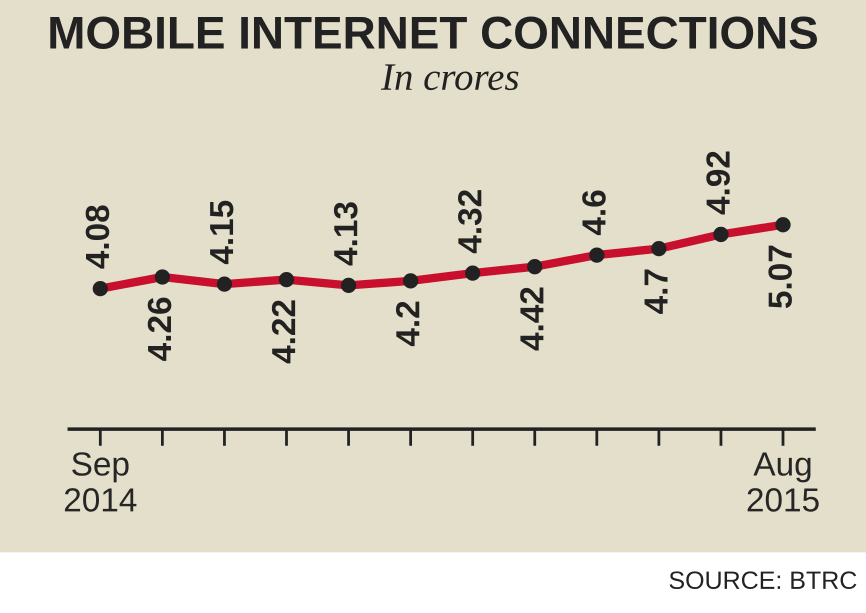  Describe the element at coordinates (222, 232) in the screenshot. I see `data-label: 4.15` at that location.